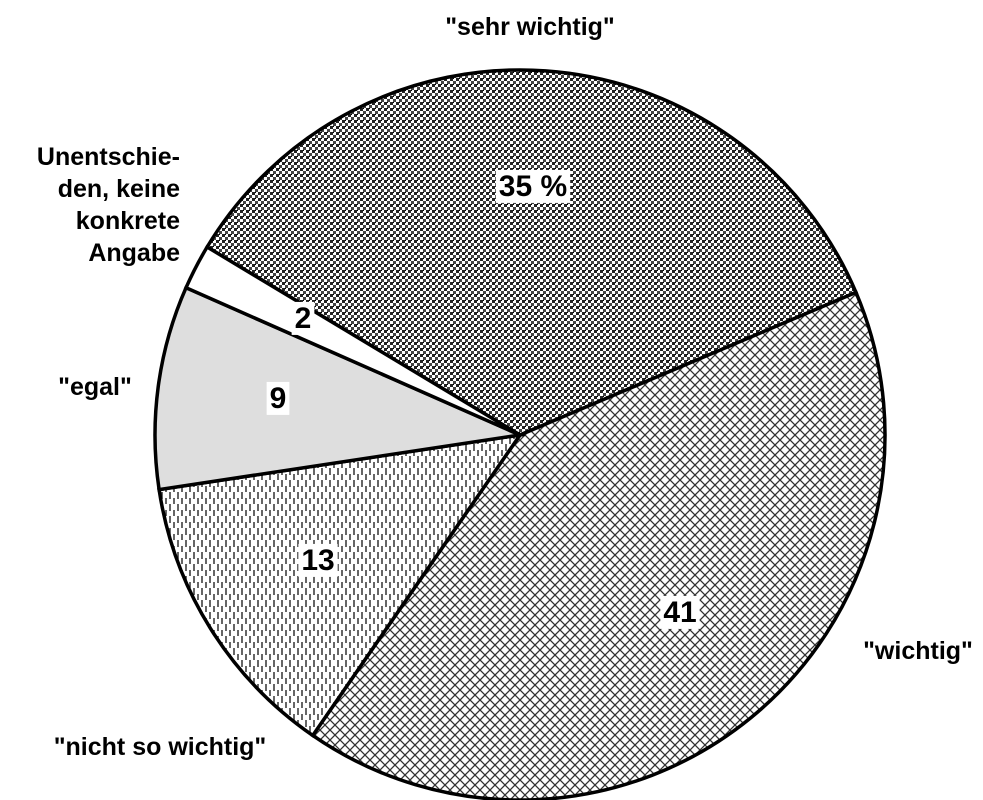 This screenshot has width=983, height=800. I want to click on value-label: 2, so click(303, 318).